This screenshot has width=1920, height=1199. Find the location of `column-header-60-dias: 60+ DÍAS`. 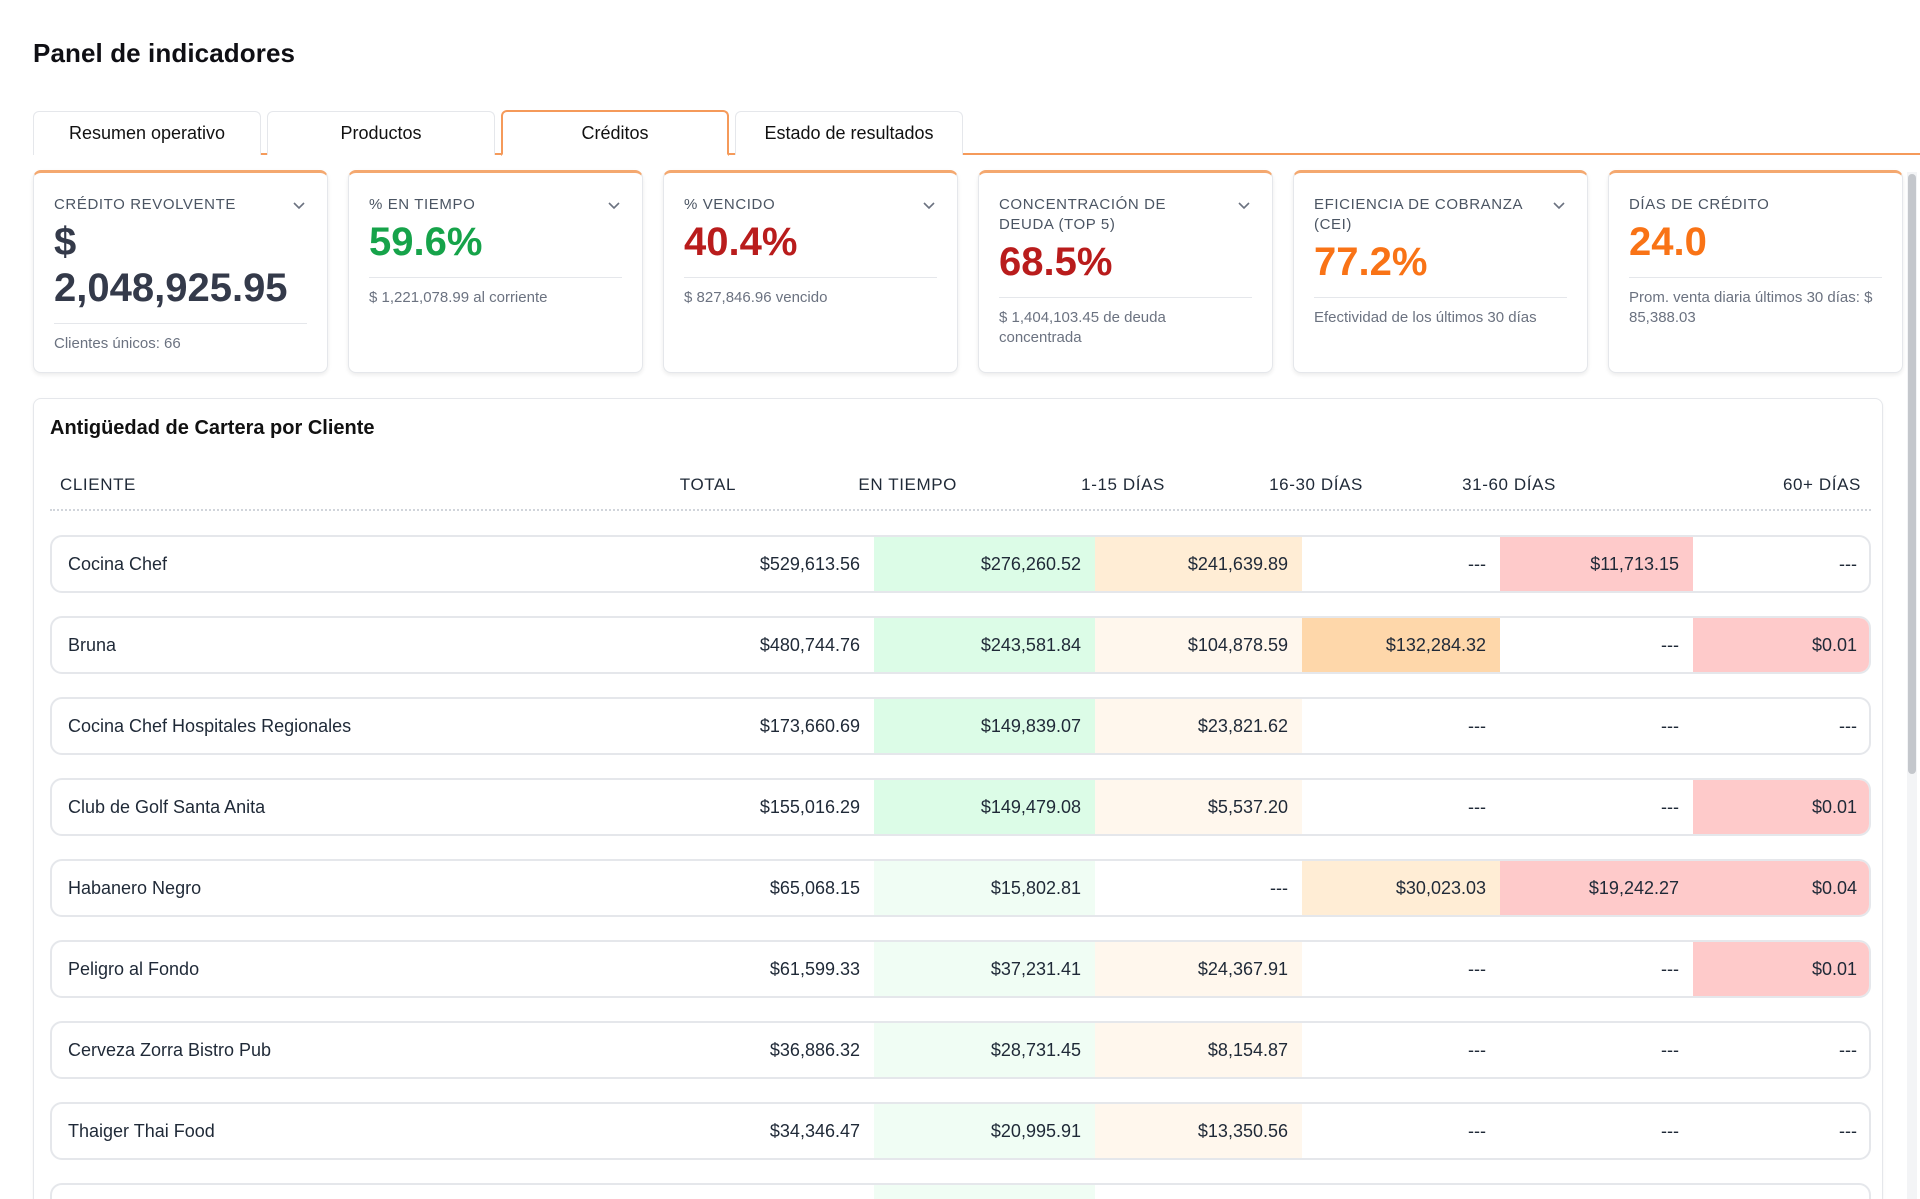

column-header-60-dias: 60+ DÍAS is located at coordinates (1821, 484).